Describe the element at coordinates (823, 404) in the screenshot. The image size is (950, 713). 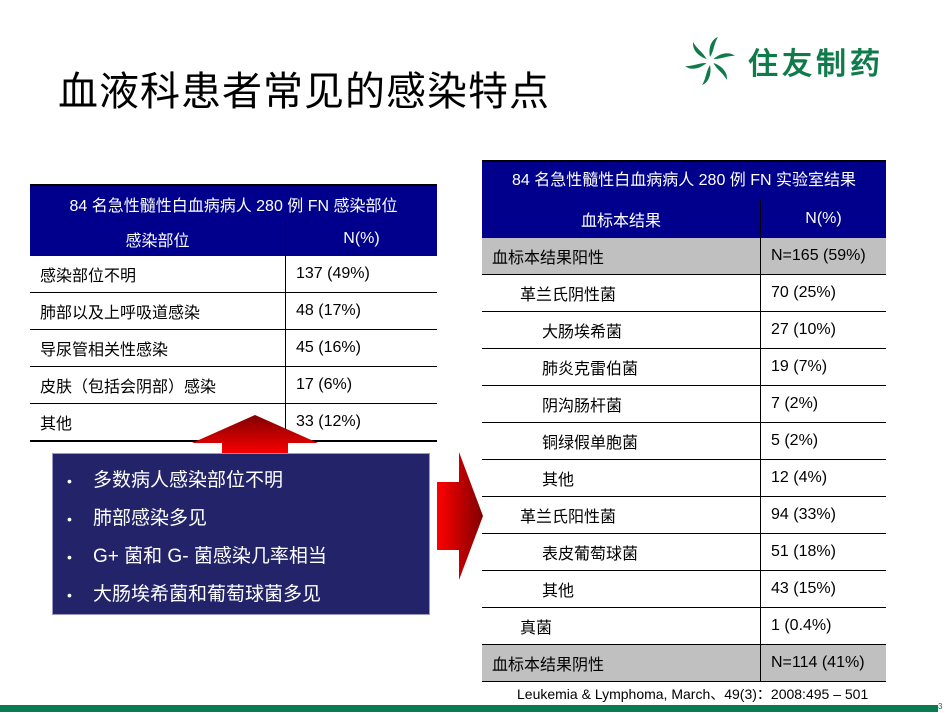
I see `value-cell: 7 (2%)` at that location.